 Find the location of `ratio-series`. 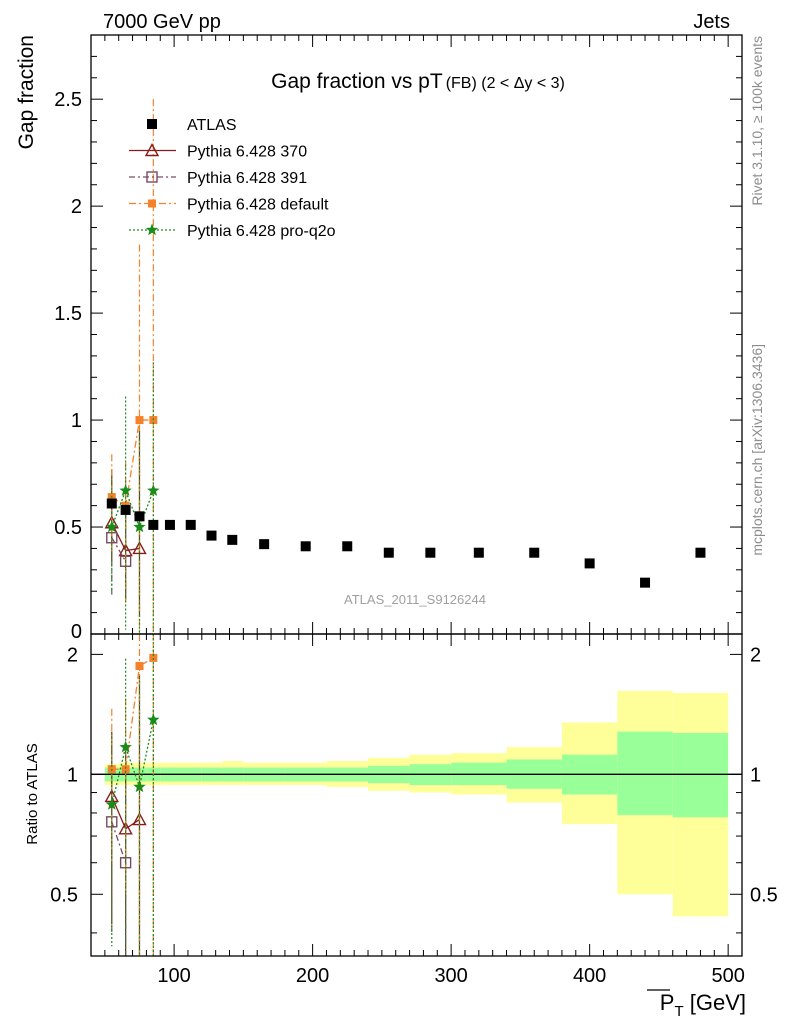

ratio-series is located at coordinates (132, 795).